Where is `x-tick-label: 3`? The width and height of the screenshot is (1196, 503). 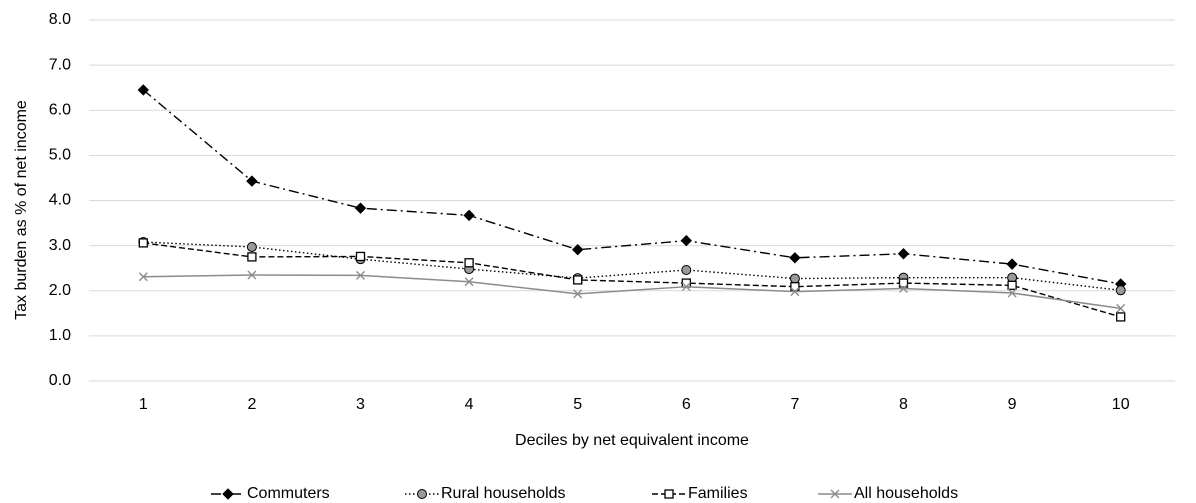
x-tick-label: 3 is located at coordinates (360, 404).